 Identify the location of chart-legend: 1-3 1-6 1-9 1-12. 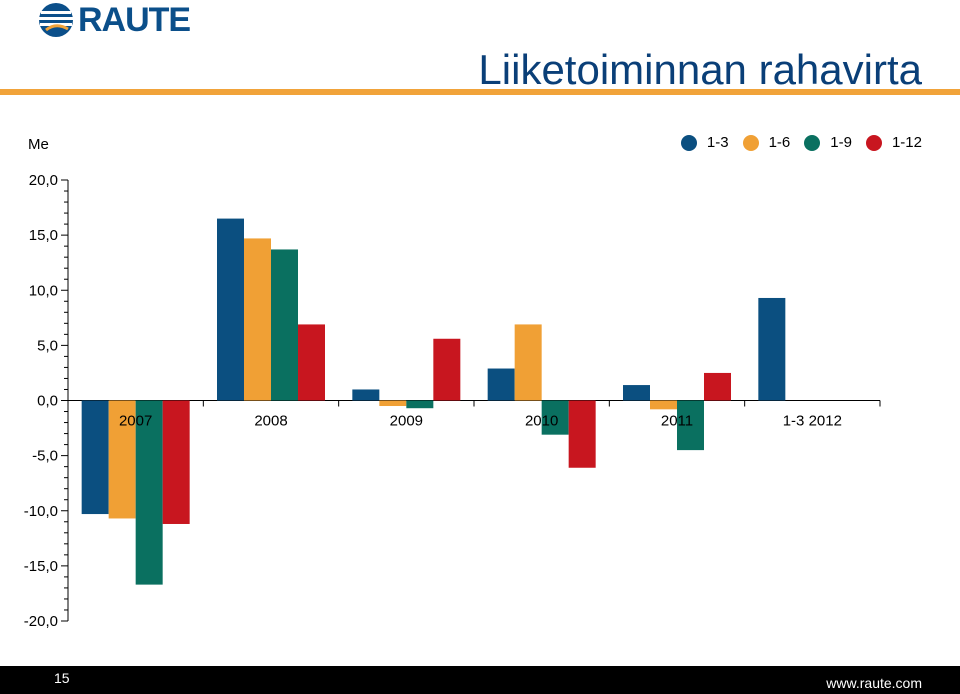
(794, 142).